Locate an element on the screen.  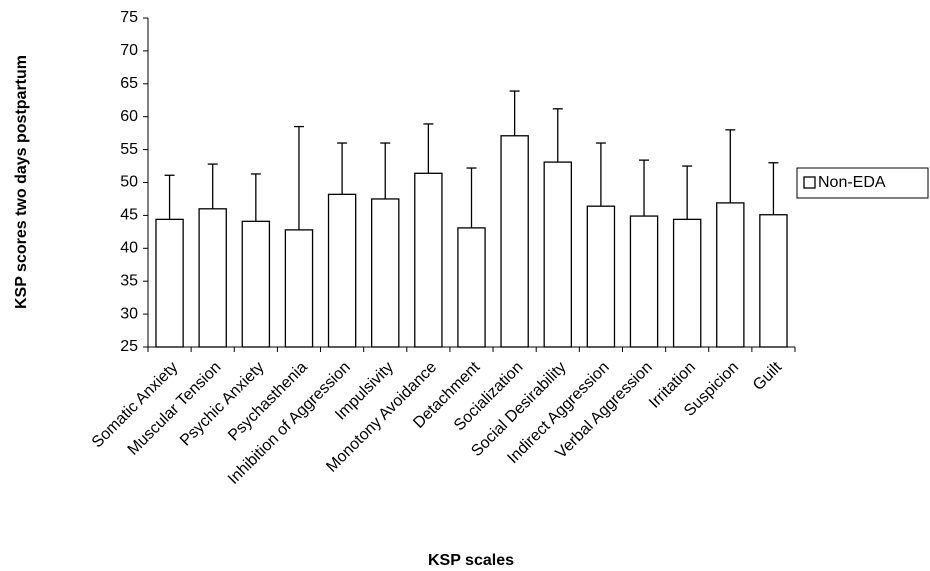
x-axis-title: KSP scales is located at coordinates (471, 560).